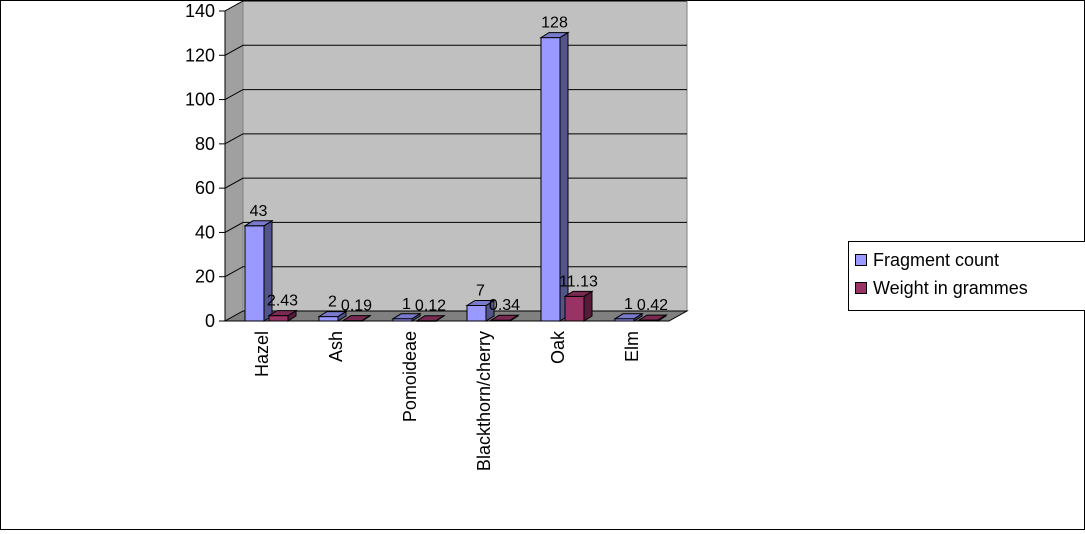 Image resolution: width=1085 pixels, height=534 pixels. Describe the element at coordinates (936, 259) in the screenshot. I see `legend-label: Fragment count` at that location.